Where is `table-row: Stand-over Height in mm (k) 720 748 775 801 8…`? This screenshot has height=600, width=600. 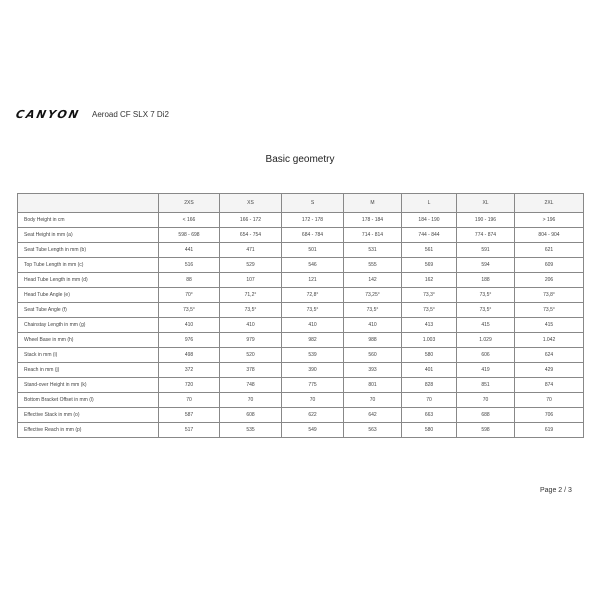
table-row: Stand-over Height in mm (k) 720 748 775 801 8… is located at coordinates (300, 385).